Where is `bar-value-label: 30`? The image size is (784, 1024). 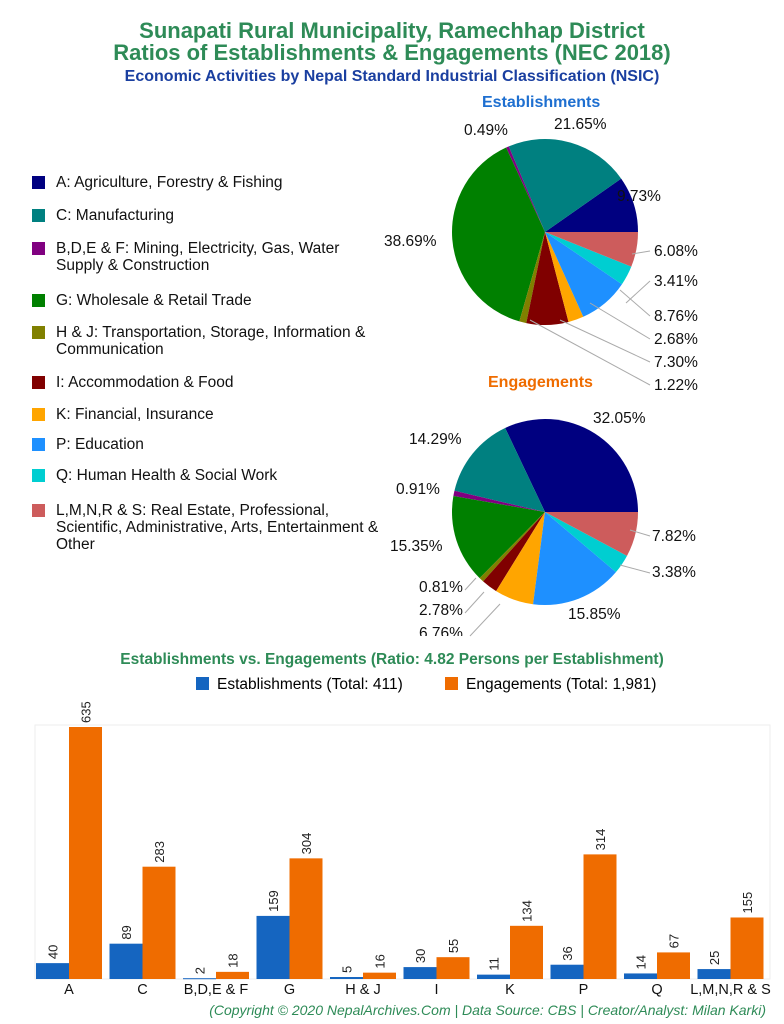
bar-value-label: 30 is located at coordinates (420, 956).